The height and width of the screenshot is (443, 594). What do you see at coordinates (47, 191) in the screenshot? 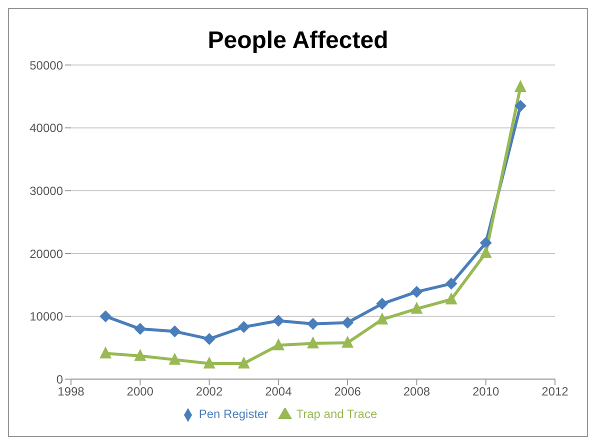
I see `y-tick-label: 30000` at bounding box center [47, 191].